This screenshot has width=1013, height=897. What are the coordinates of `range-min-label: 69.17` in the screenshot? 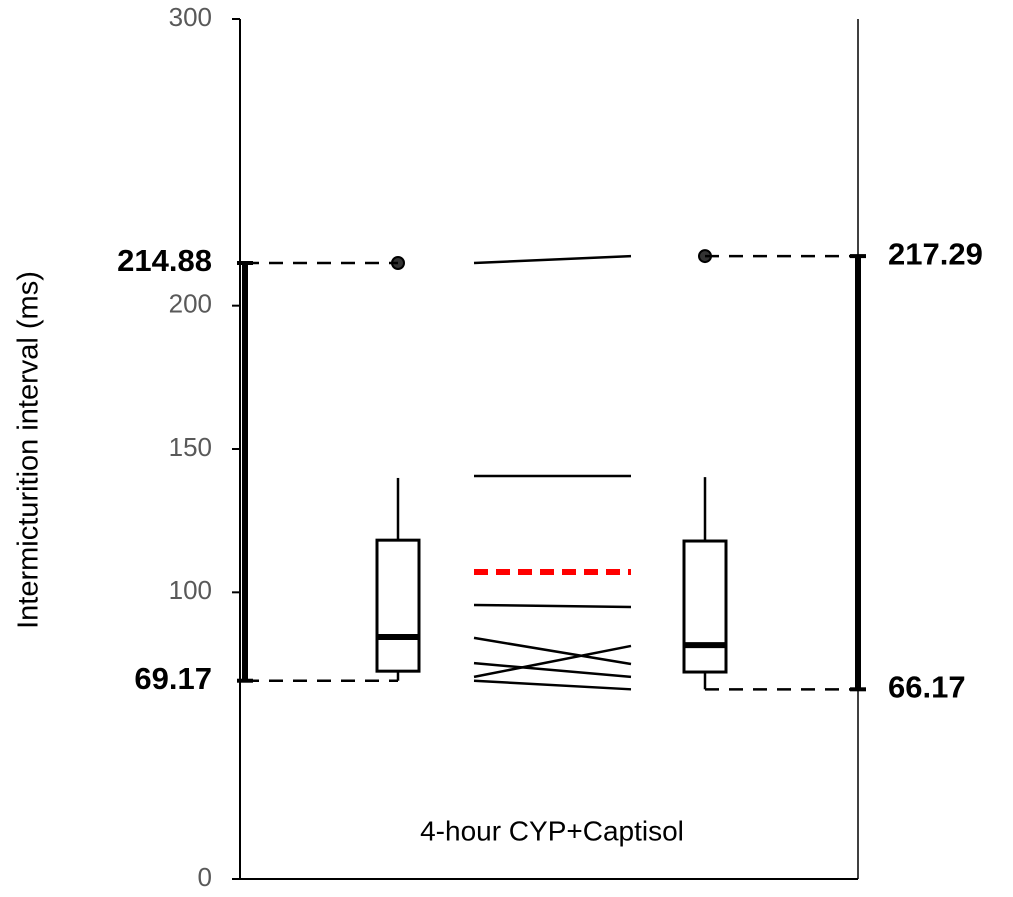 It's located at (173, 678).